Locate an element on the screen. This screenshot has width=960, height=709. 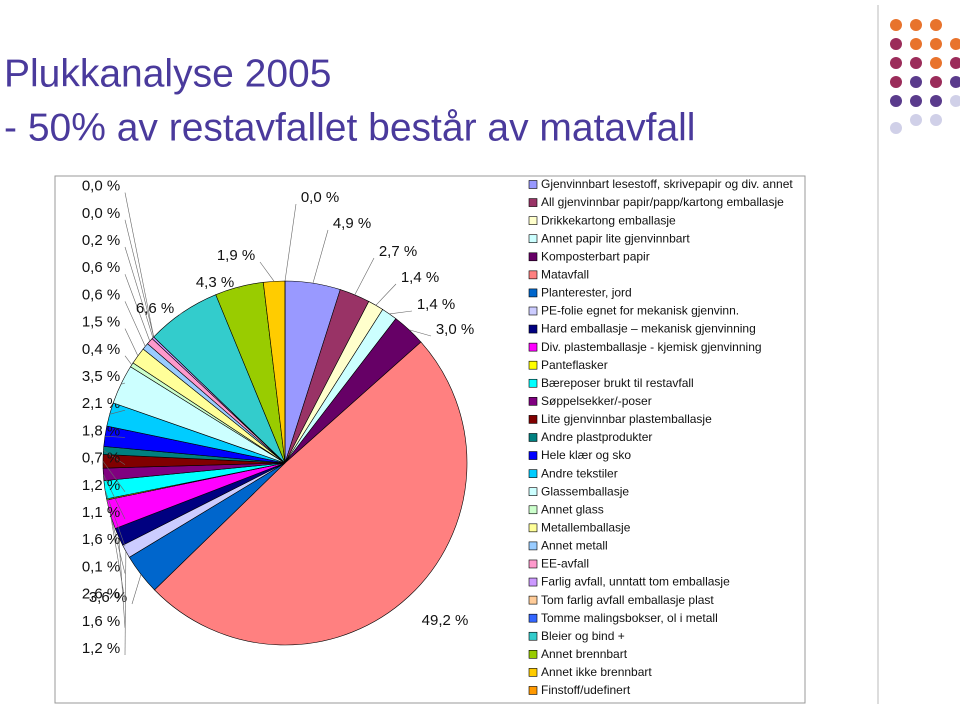
legend-label: Glassemballasje is located at coordinates (585, 491).